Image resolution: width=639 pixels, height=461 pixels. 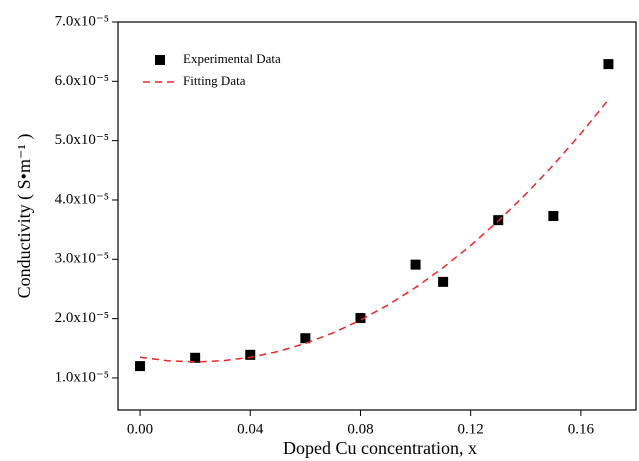 What do you see at coordinates (82, 259) in the screenshot?
I see `y-tick-label: 3.0x10⁻⁵` at bounding box center [82, 259].